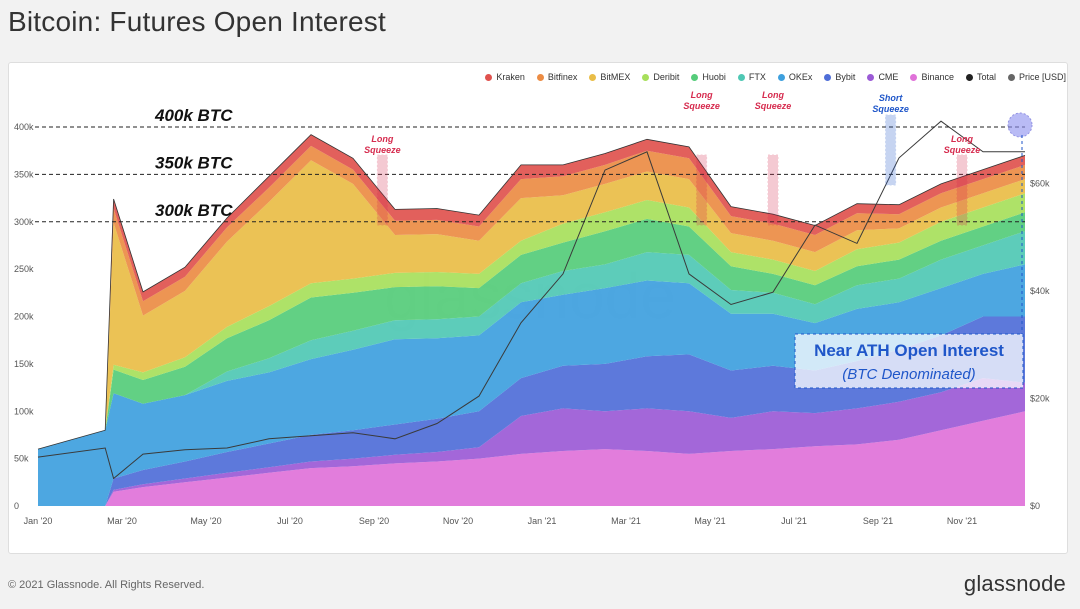  Describe the element at coordinates (962, 521) in the screenshot. I see `x-tick-label: Nov '21` at that location.